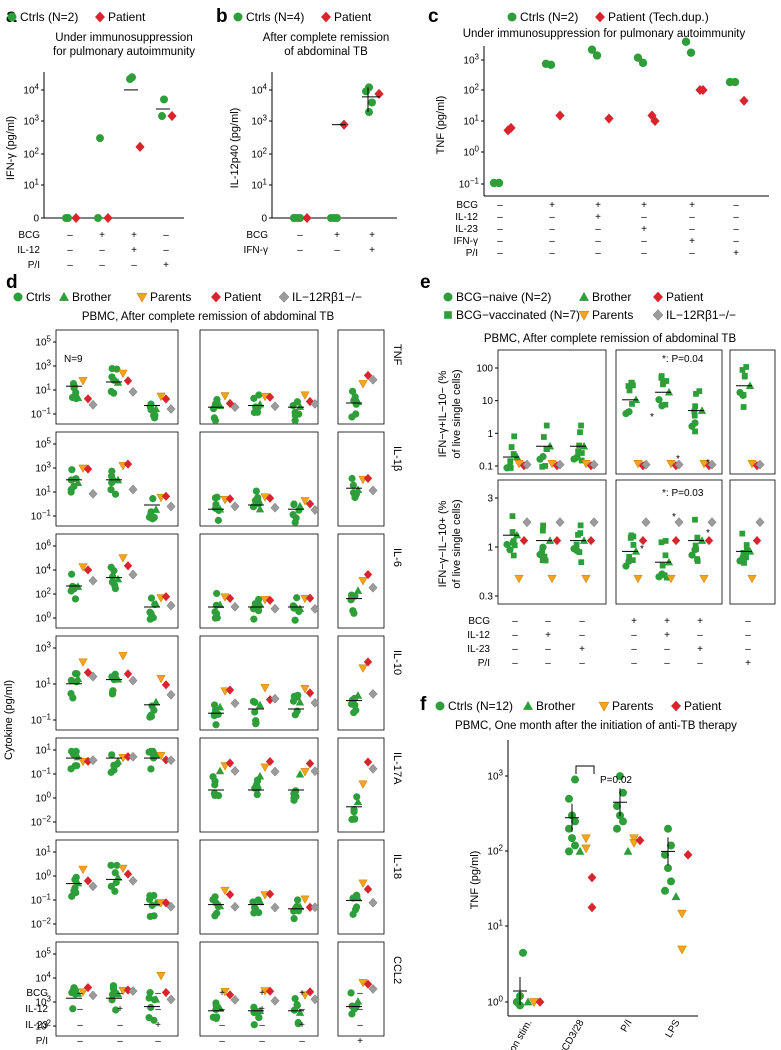 The height and width of the screenshot is (1050, 781). I want to click on legend-f-marker, so click(604, 706).